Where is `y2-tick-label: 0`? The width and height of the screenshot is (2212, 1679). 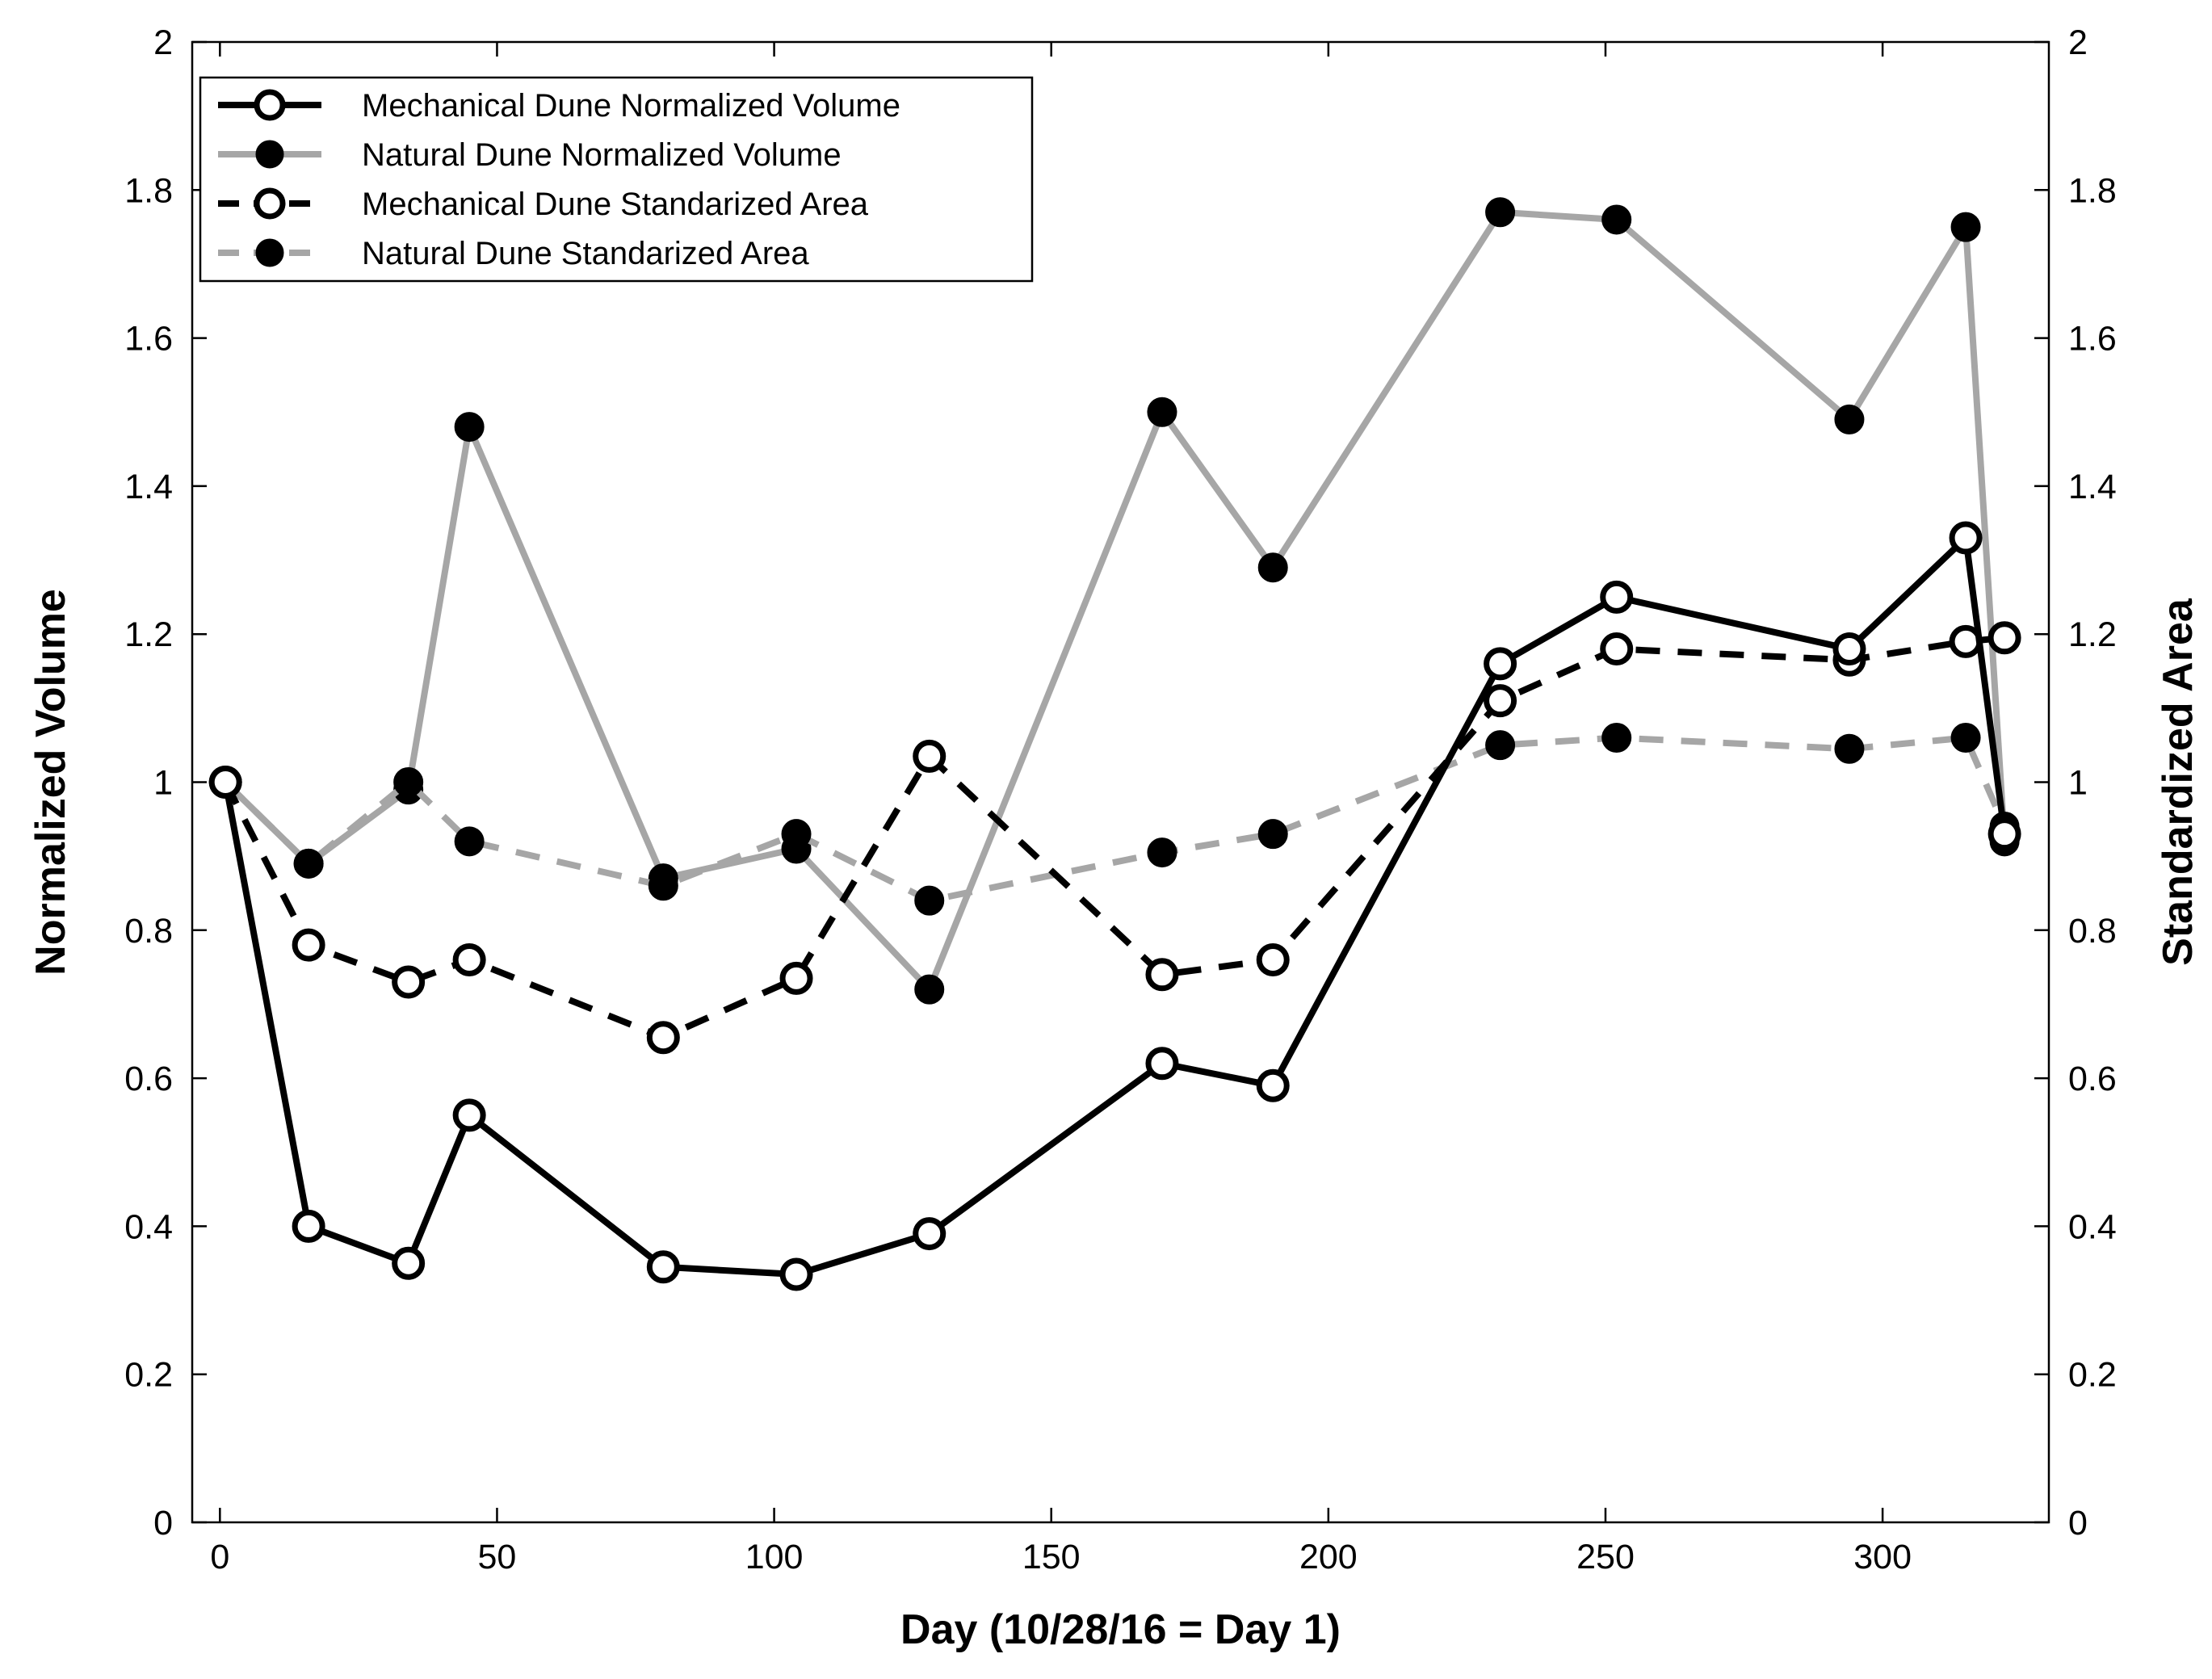
y2-tick-label: 0 is located at coordinates (2078, 1523).